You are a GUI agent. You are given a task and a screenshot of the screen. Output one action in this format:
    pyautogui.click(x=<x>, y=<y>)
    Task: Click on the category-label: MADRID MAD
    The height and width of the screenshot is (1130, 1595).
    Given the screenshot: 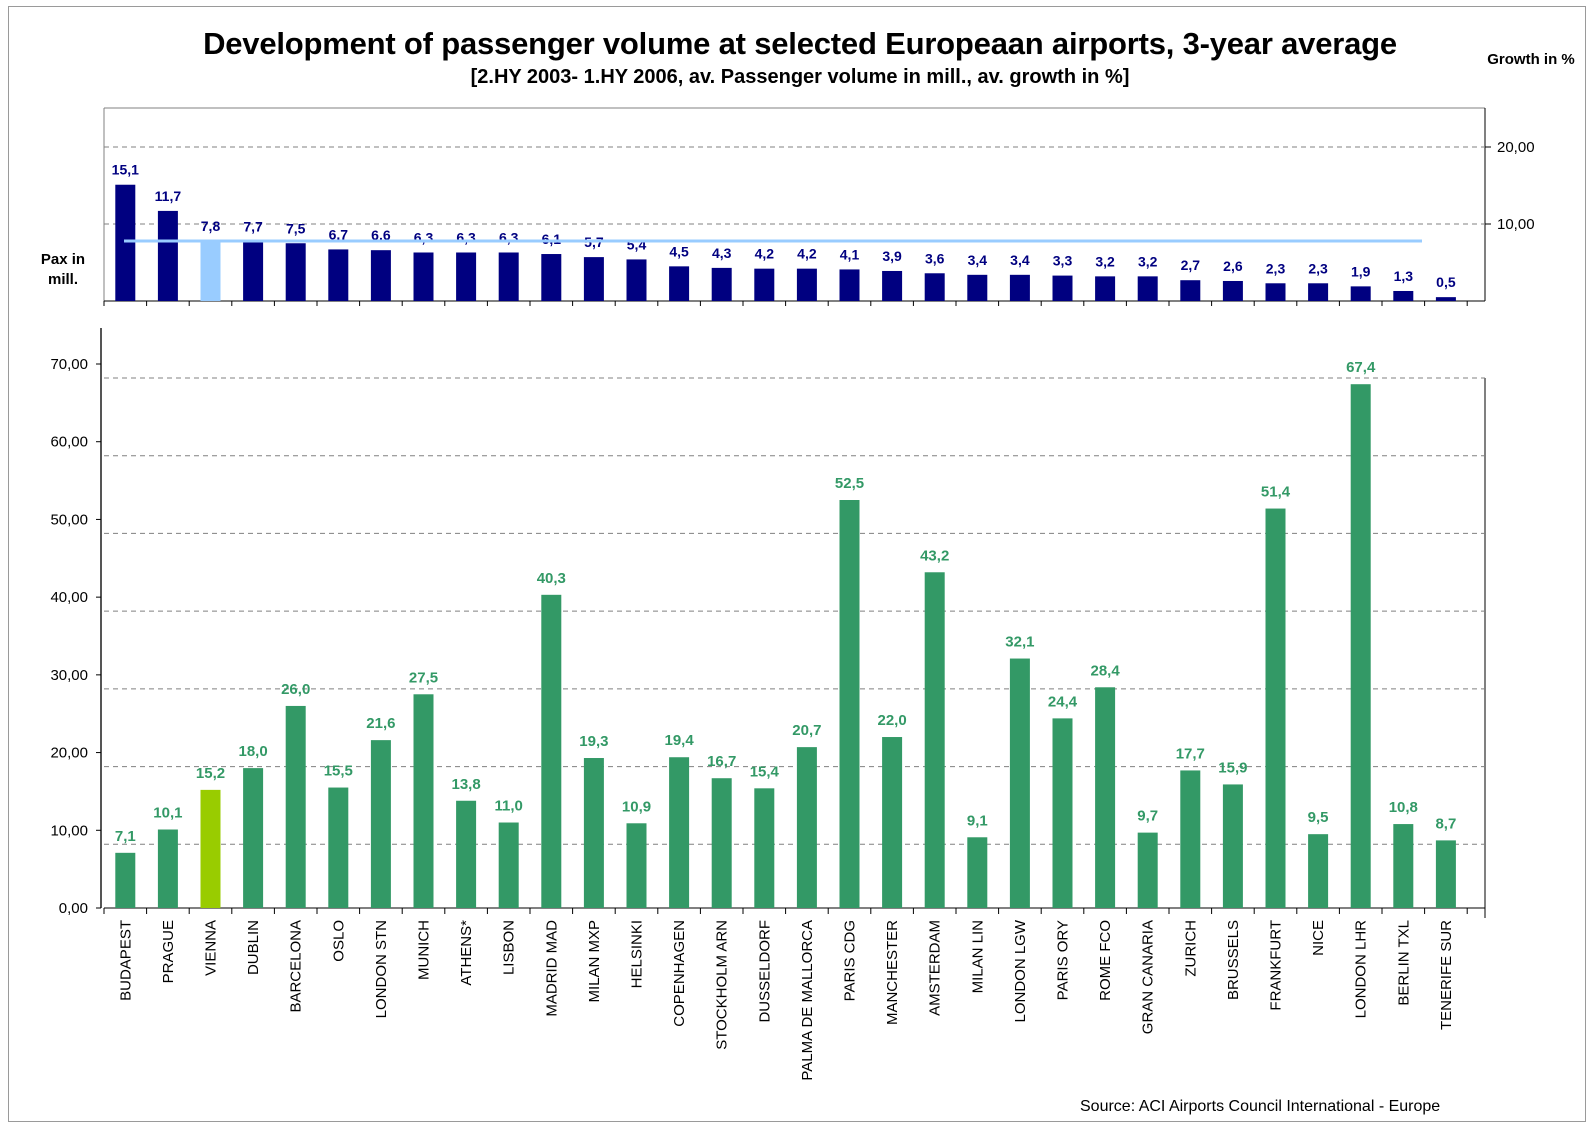 What is the action you would take?
    pyautogui.click(x=551, y=968)
    